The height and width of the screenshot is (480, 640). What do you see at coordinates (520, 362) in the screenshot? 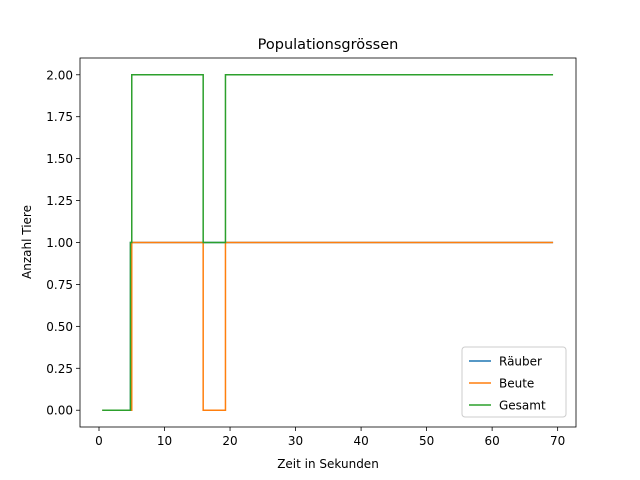
I see `legend-label-r-uber: Räuber` at bounding box center [520, 362].